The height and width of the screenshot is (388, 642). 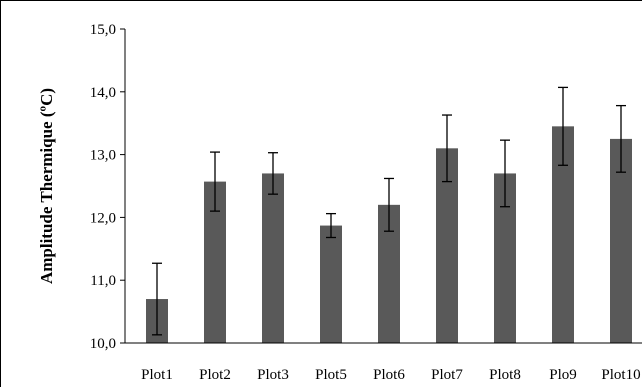 I want to click on y-tick-label: 10,0, so click(x=103, y=344).